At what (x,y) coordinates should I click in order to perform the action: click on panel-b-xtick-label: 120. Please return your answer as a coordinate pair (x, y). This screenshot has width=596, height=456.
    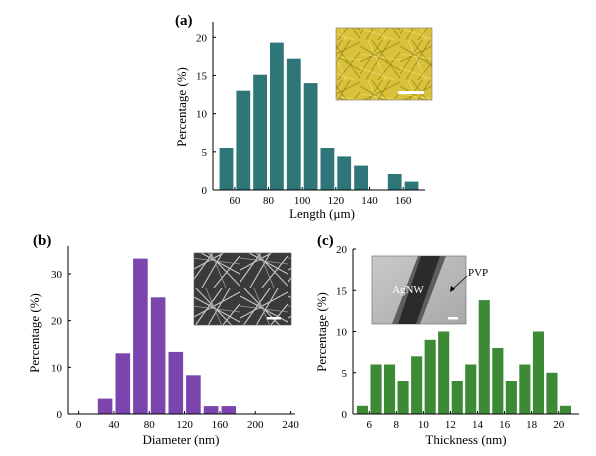
    Looking at the image, I should click on (184, 425).